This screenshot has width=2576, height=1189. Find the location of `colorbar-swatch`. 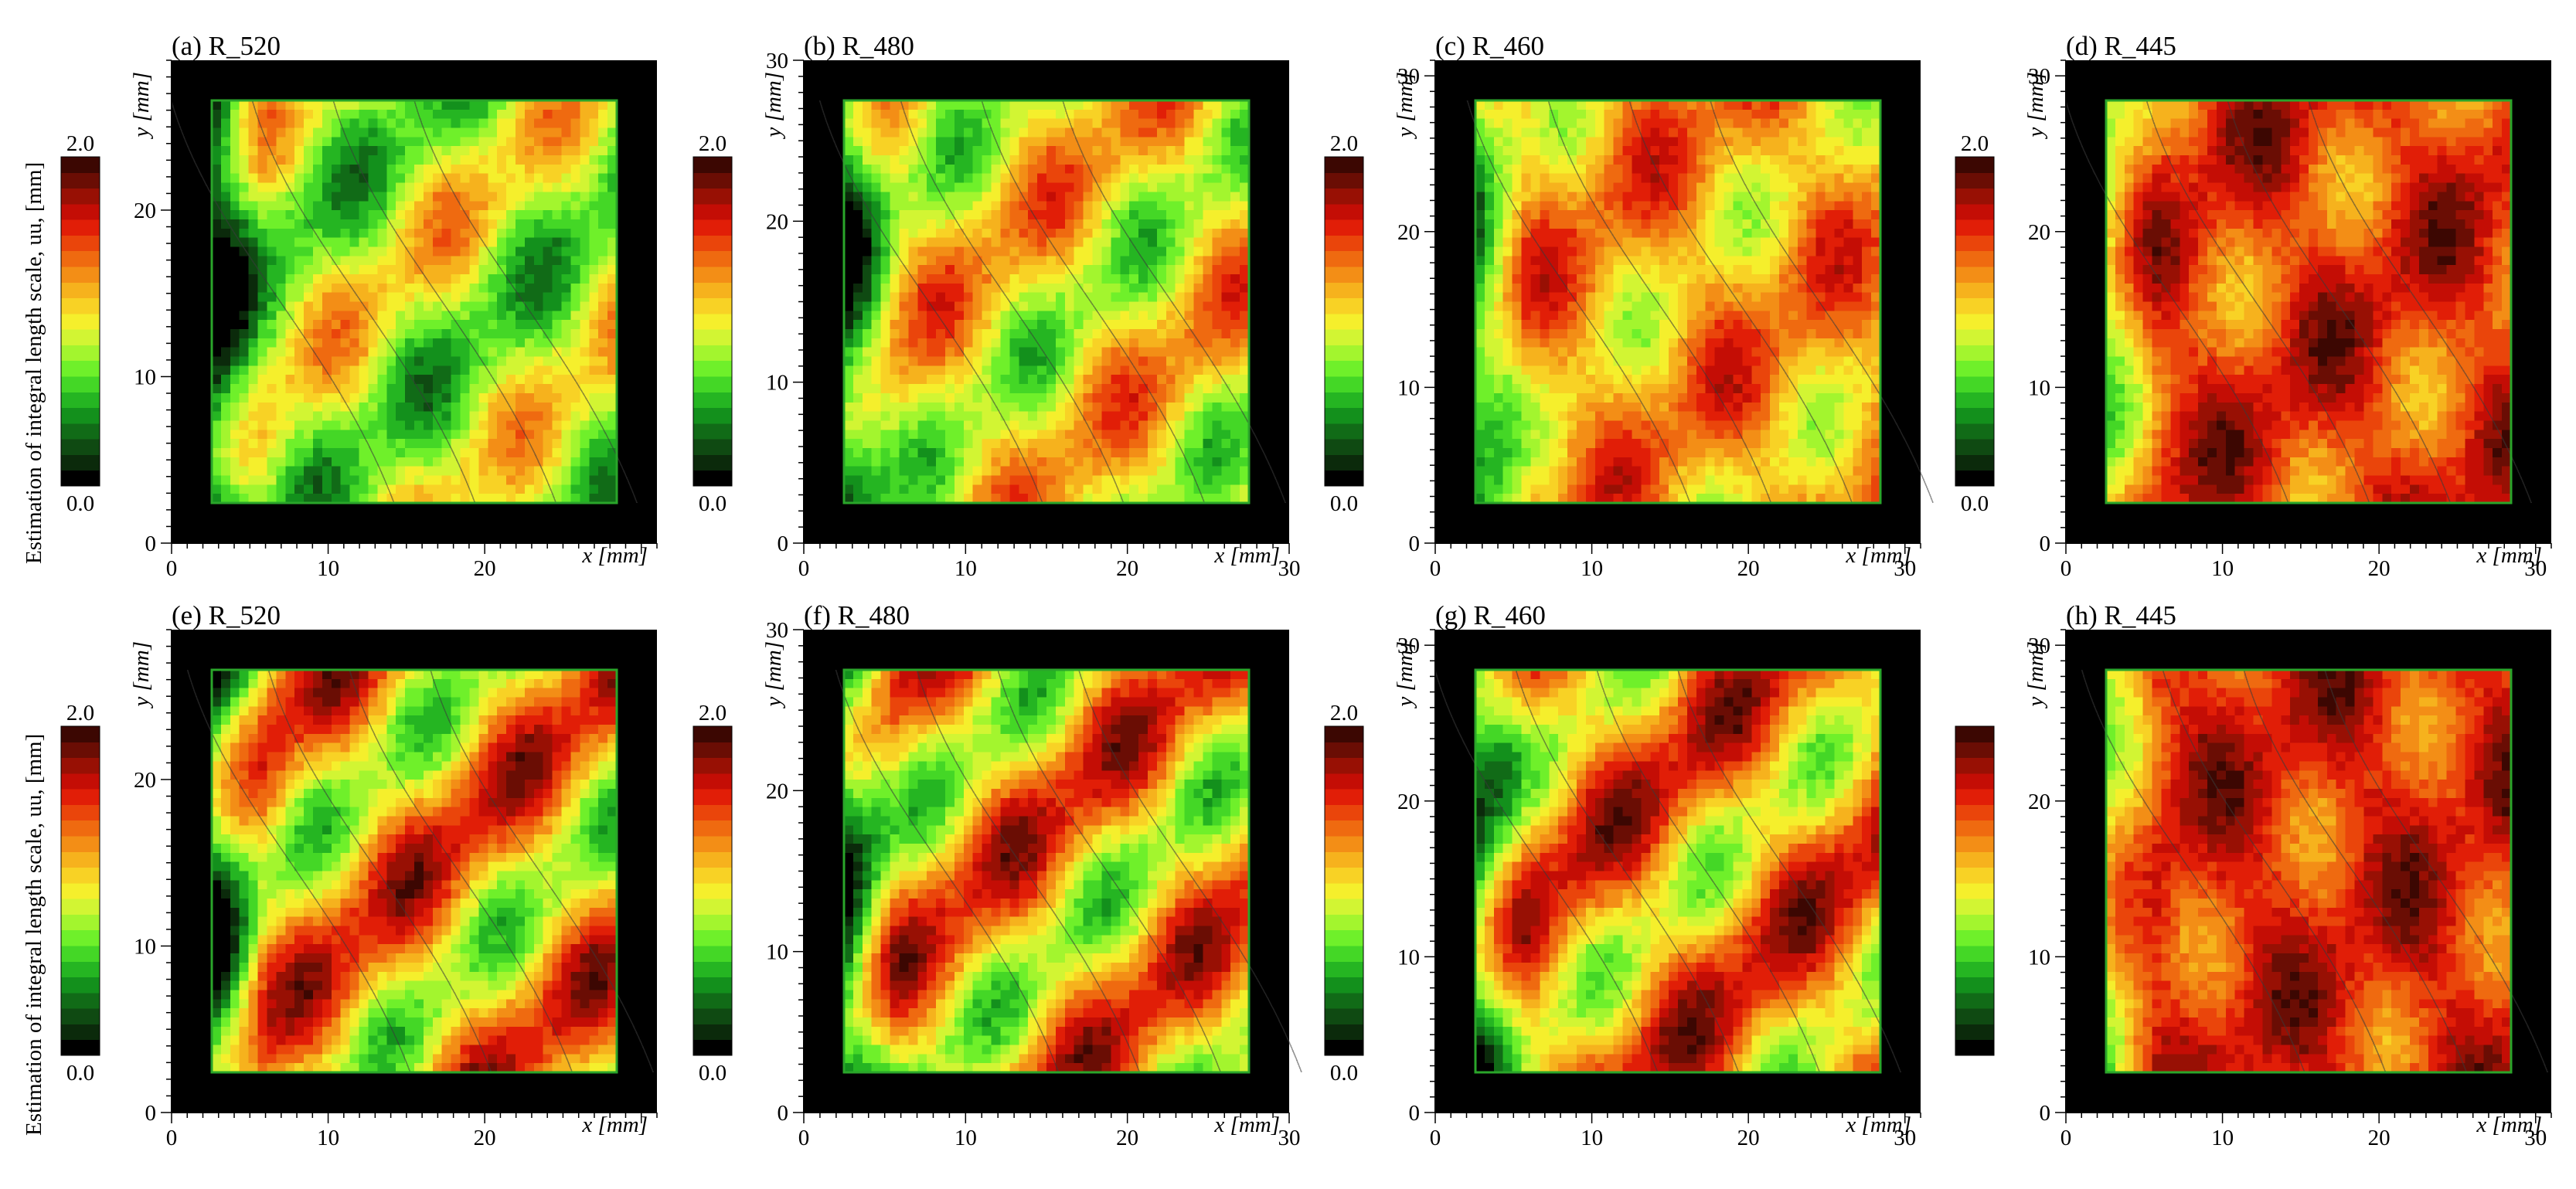

colorbar-swatch is located at coordinates (80, 258).